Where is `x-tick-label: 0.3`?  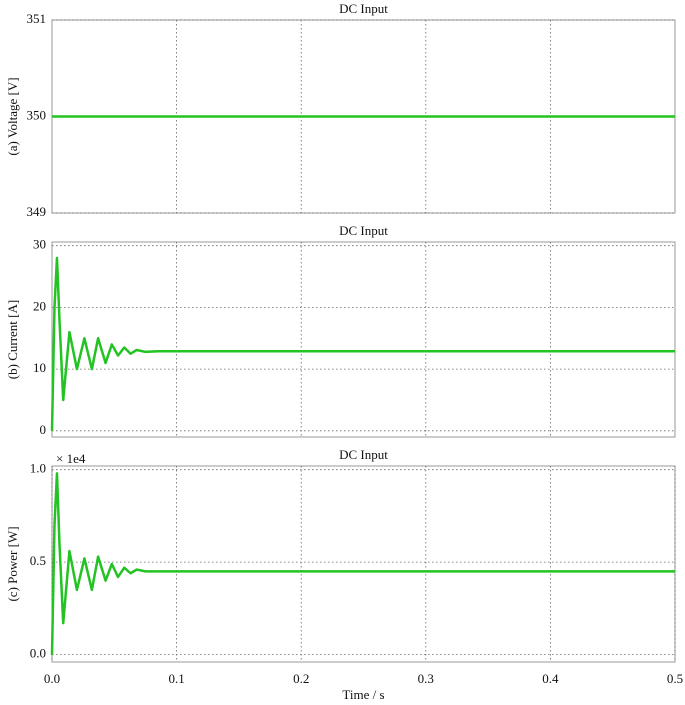
x-tick-label: 0.3 is located at coordinates (426, 678).